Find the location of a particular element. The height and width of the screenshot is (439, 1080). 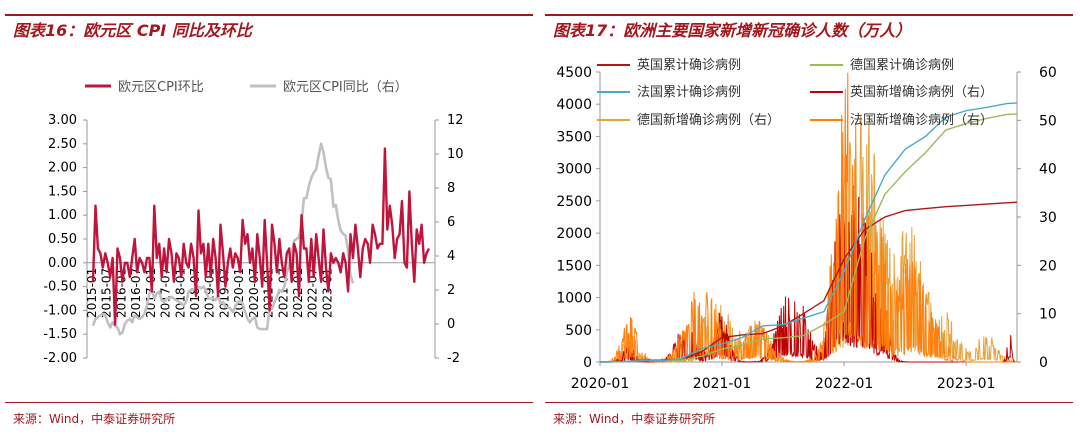

x-tick-label: 2016-07 is located at coordinates (136, 293).